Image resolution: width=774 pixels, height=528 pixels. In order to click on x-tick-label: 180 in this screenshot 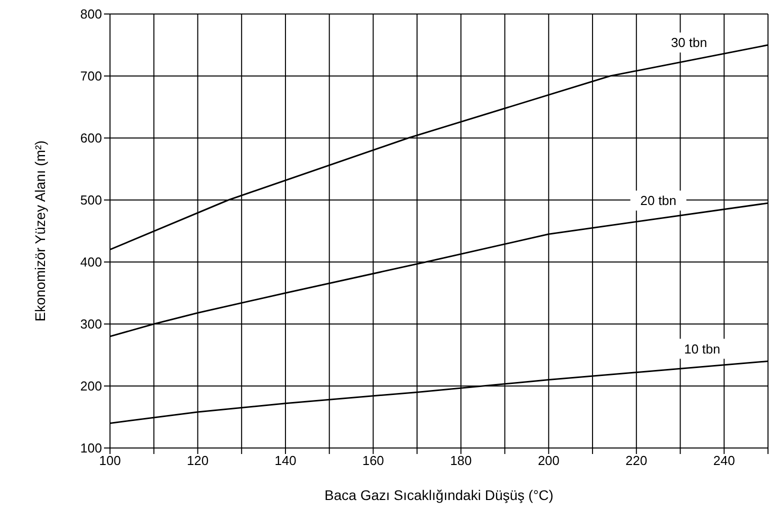, I will do `click(461, 460)`.